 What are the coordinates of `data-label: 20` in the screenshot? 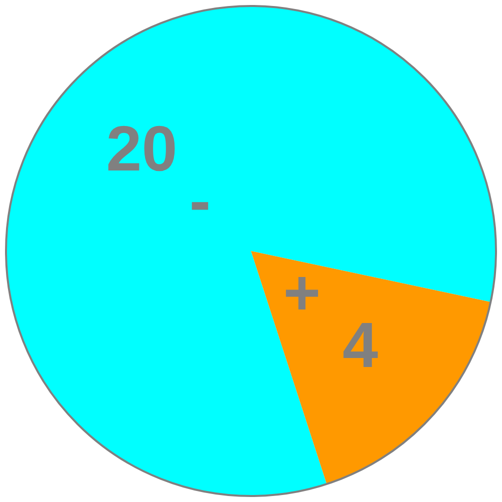 It's located at (142, 148).